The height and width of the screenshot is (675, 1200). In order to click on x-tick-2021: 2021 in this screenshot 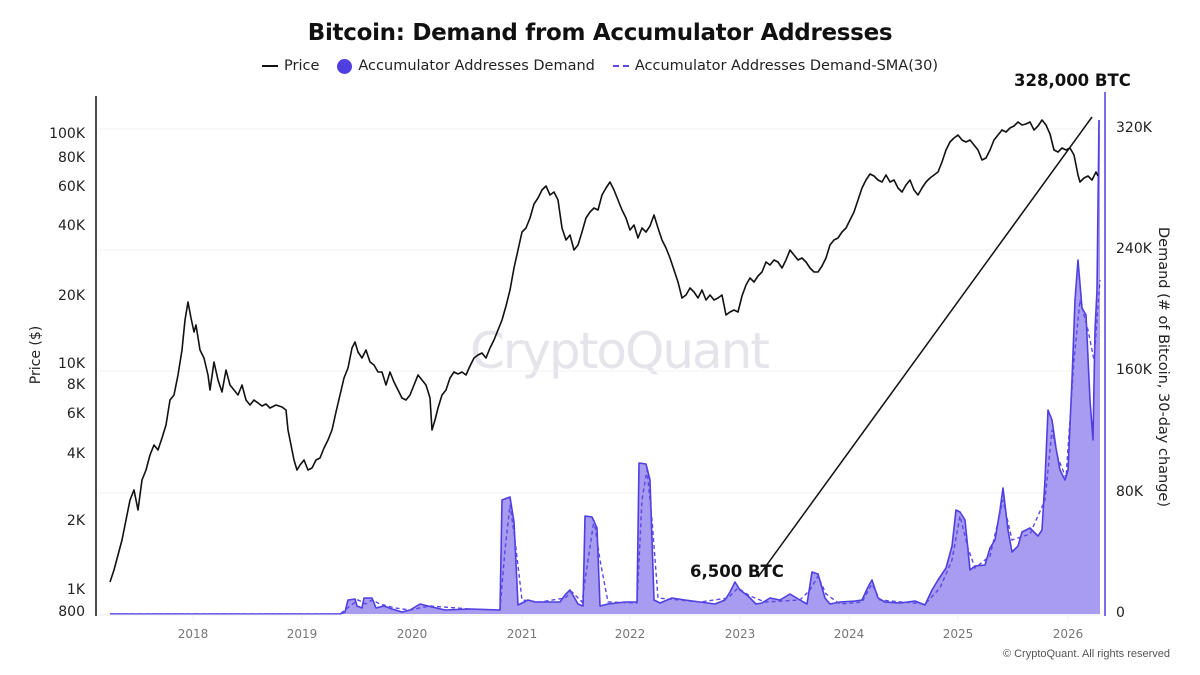, I will do `click(522, 634)`.